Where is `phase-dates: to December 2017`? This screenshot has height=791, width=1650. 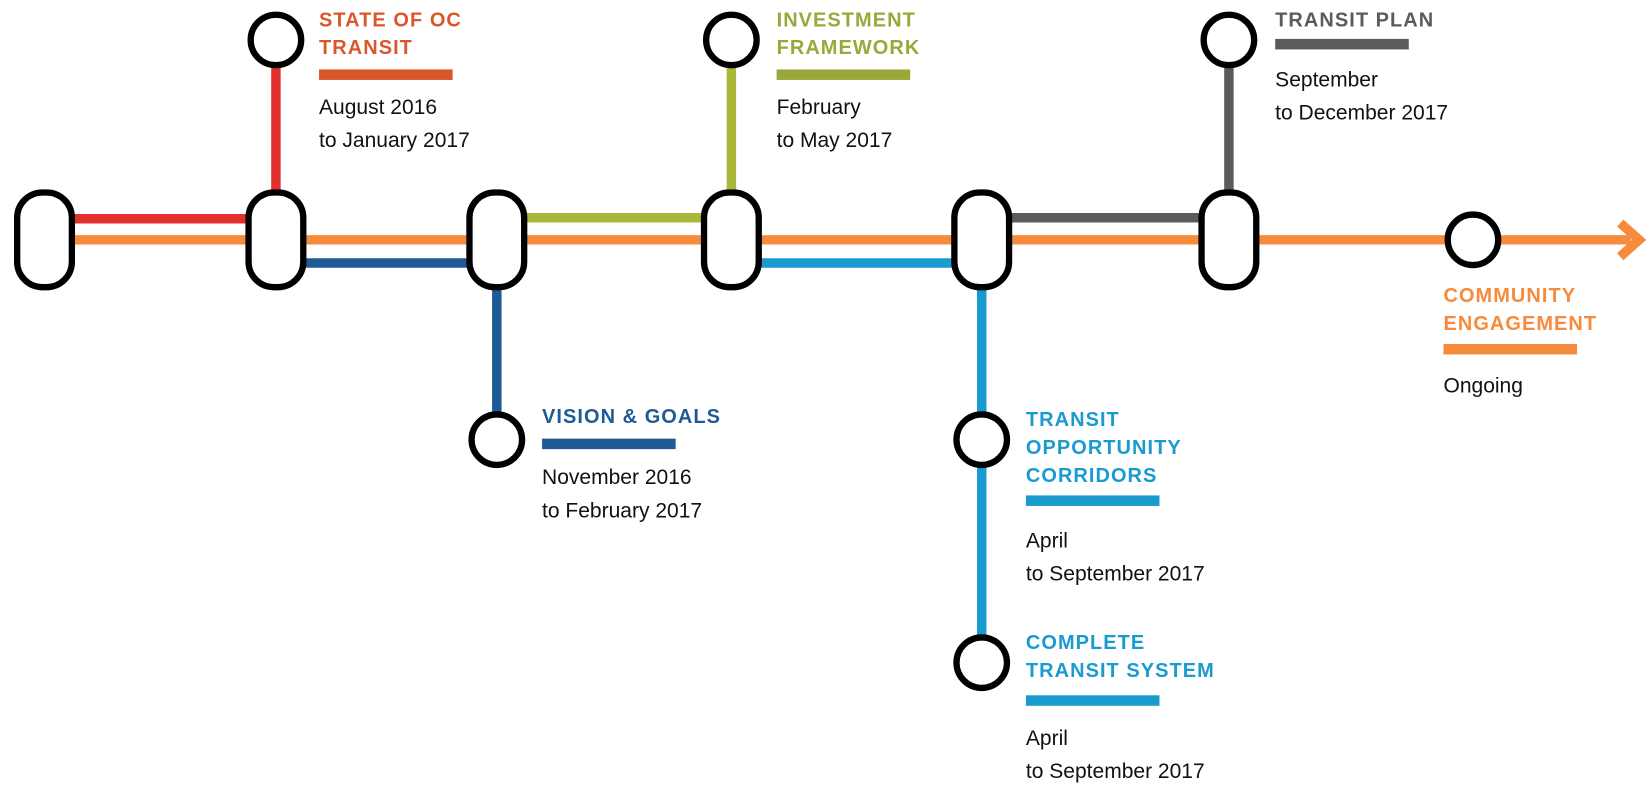 phase-dates: to December 2017 is located at coordinates (1361, 113).